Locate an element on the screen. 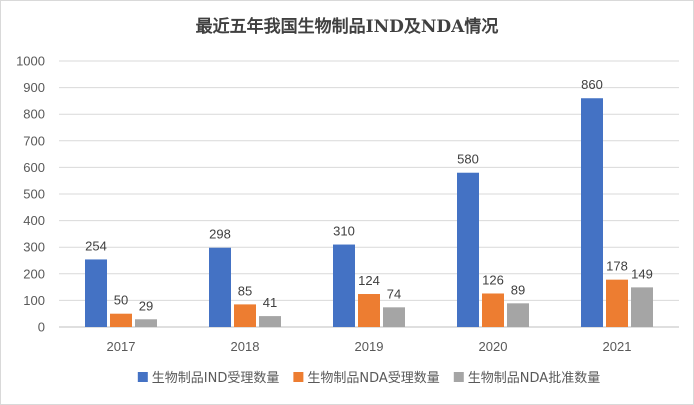  y-tick-label: 900 is located at coordinates (34, 87).